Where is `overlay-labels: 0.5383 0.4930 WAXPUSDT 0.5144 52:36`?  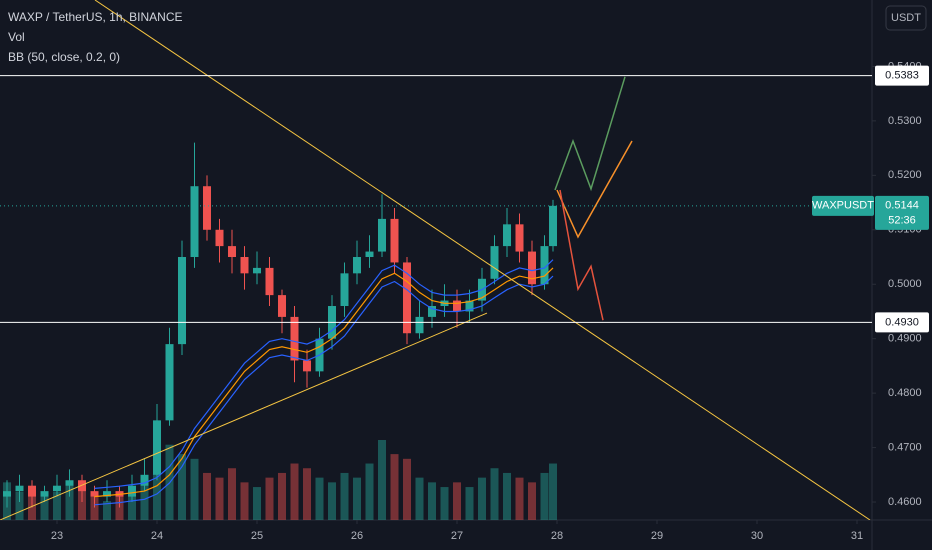
overlay-labels: 0.5383 0.4930 WAXPUSDT 0.5144 52:36 is located at coordinates (870, 199).